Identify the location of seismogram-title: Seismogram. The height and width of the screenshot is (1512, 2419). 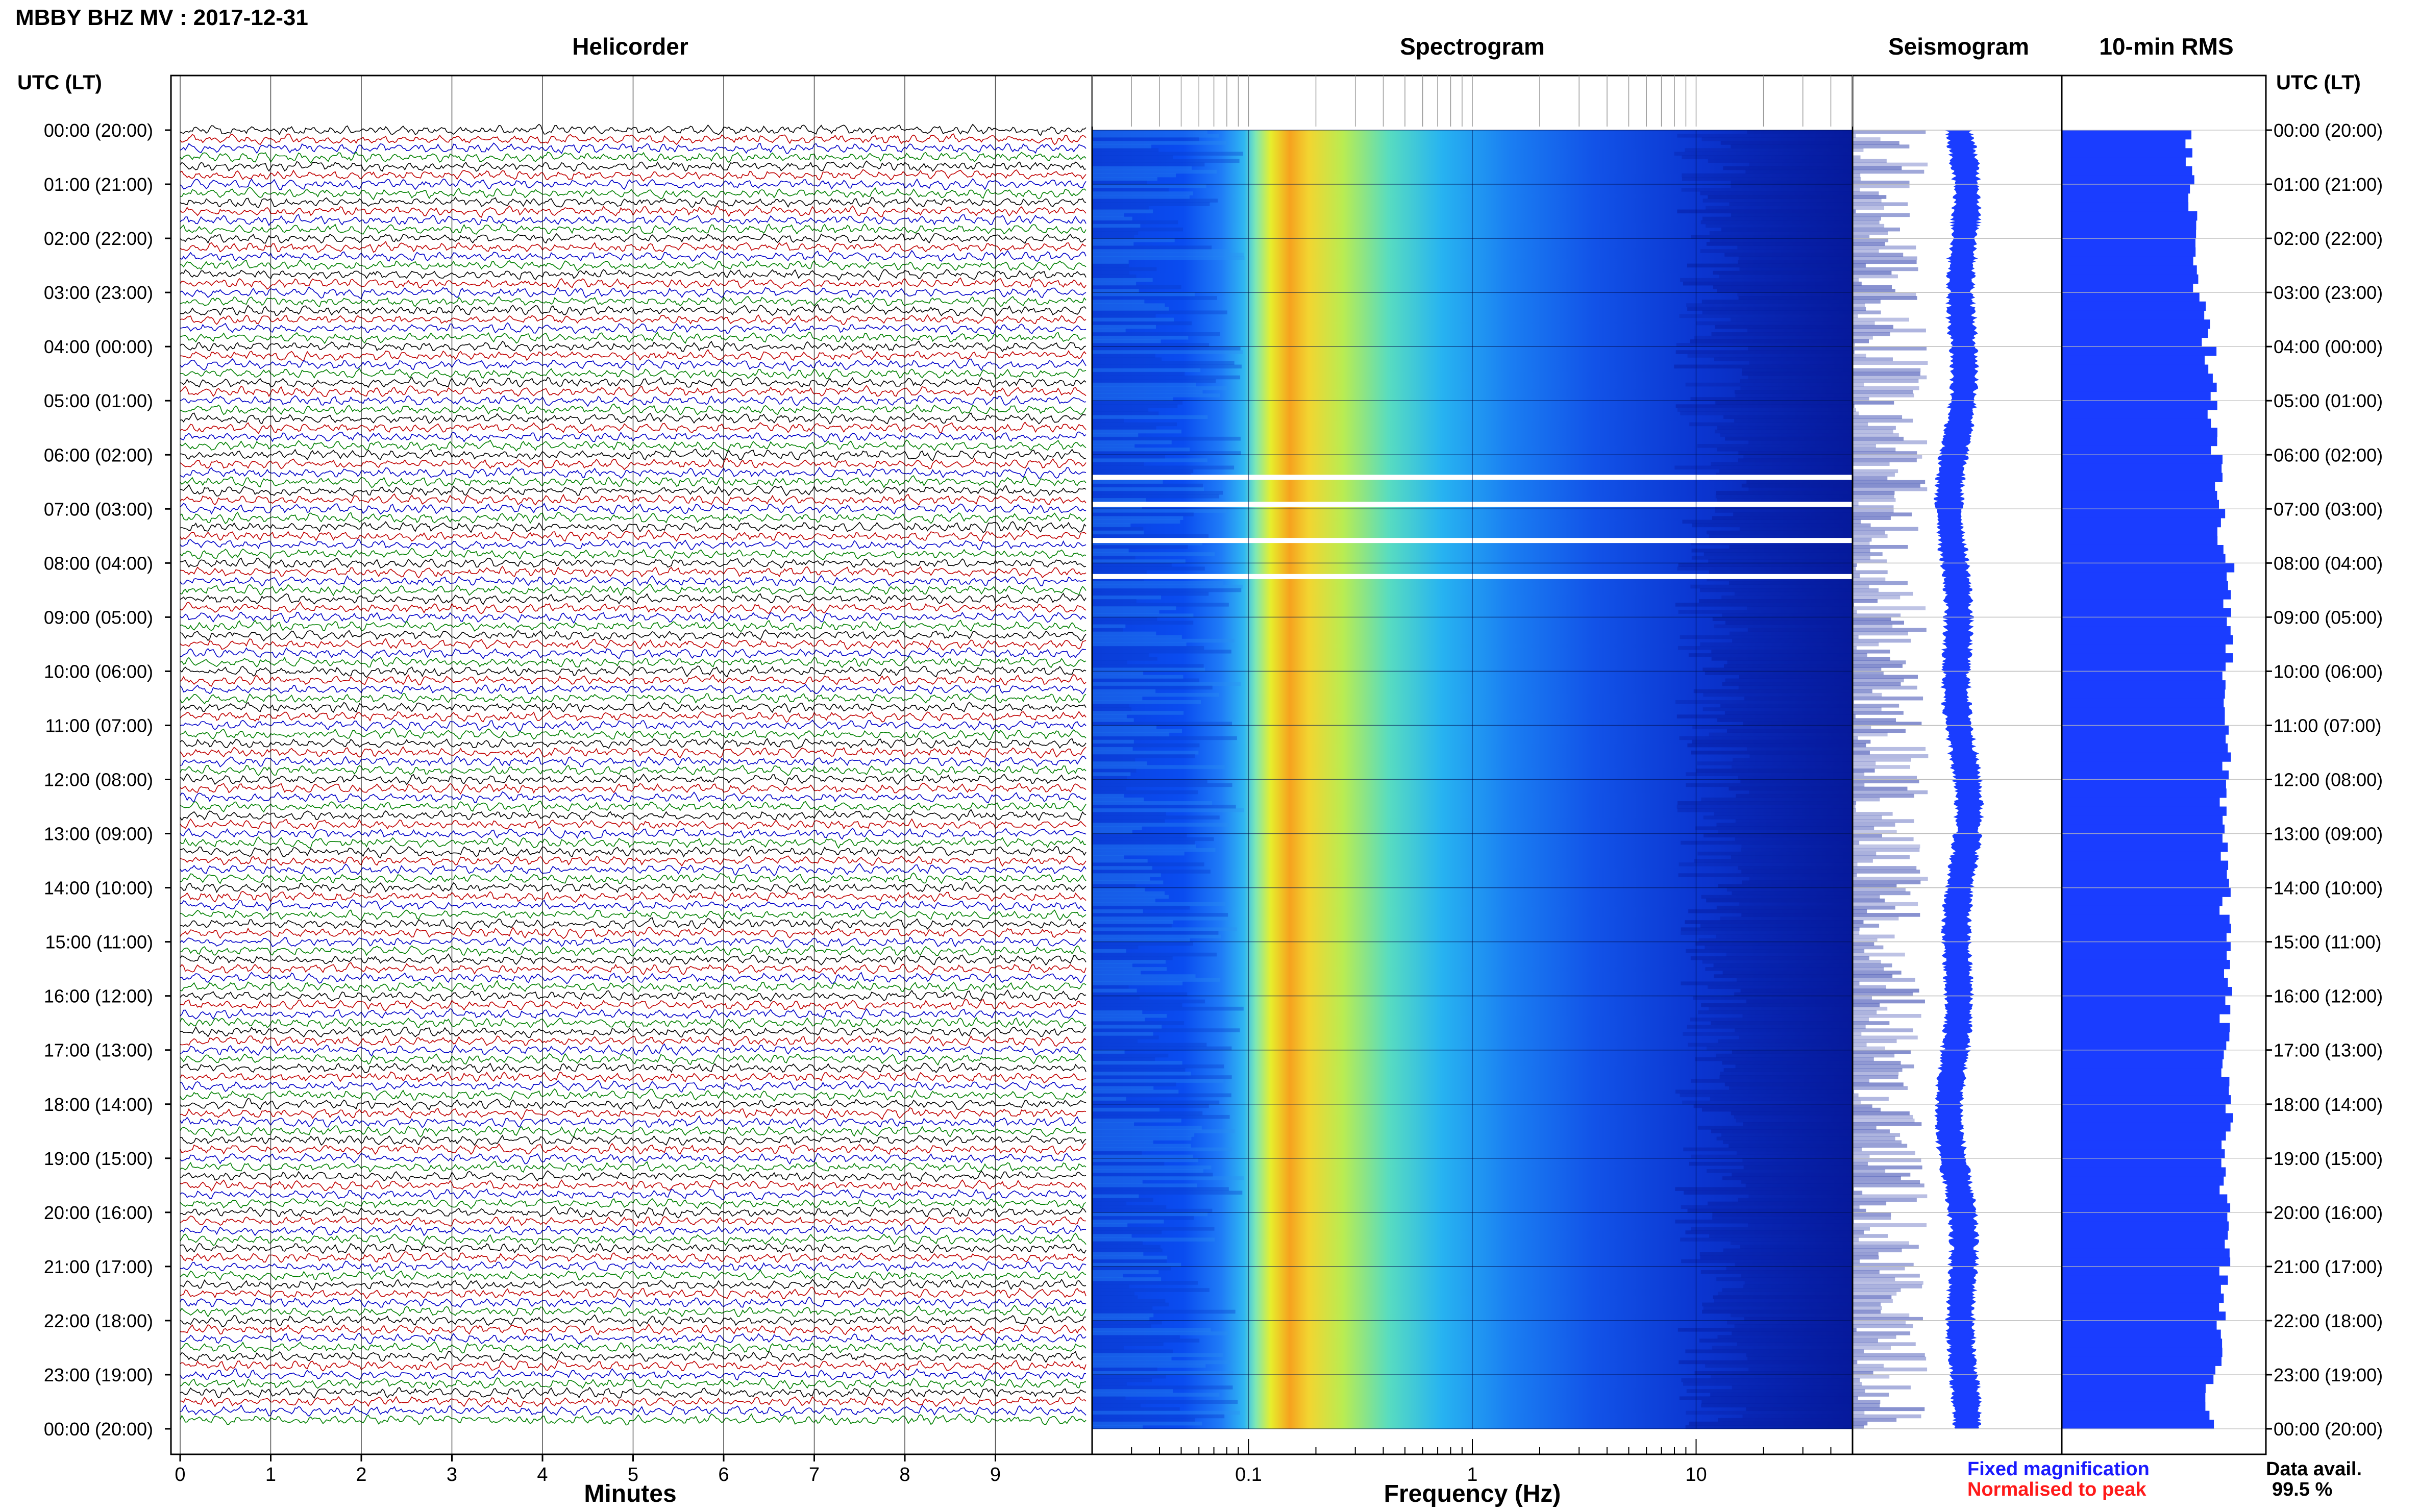
(1959, 46).